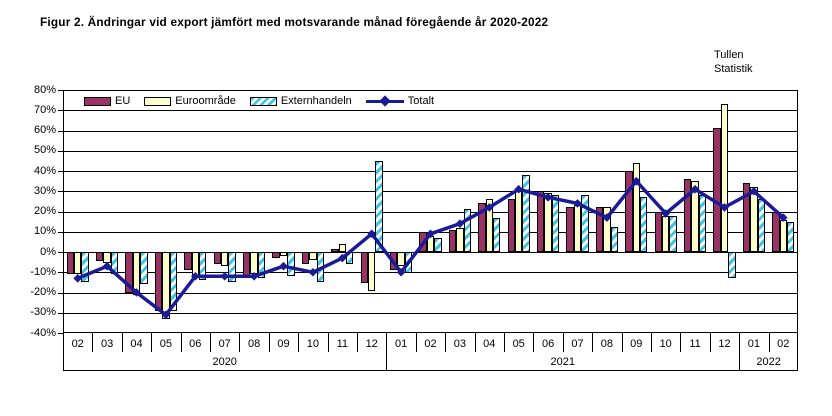 The image size is (832, 416). What do you see at coordinates (489, 344) in the screenshot?
I see `month-label: 04` at bounding box center [489, 344].